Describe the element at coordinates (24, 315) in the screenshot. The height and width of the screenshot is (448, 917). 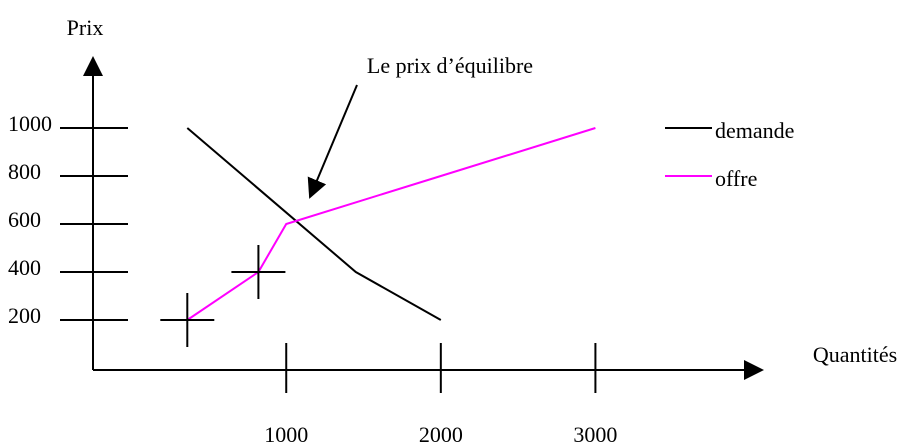
I see `y-tick-label: 200` at that location.